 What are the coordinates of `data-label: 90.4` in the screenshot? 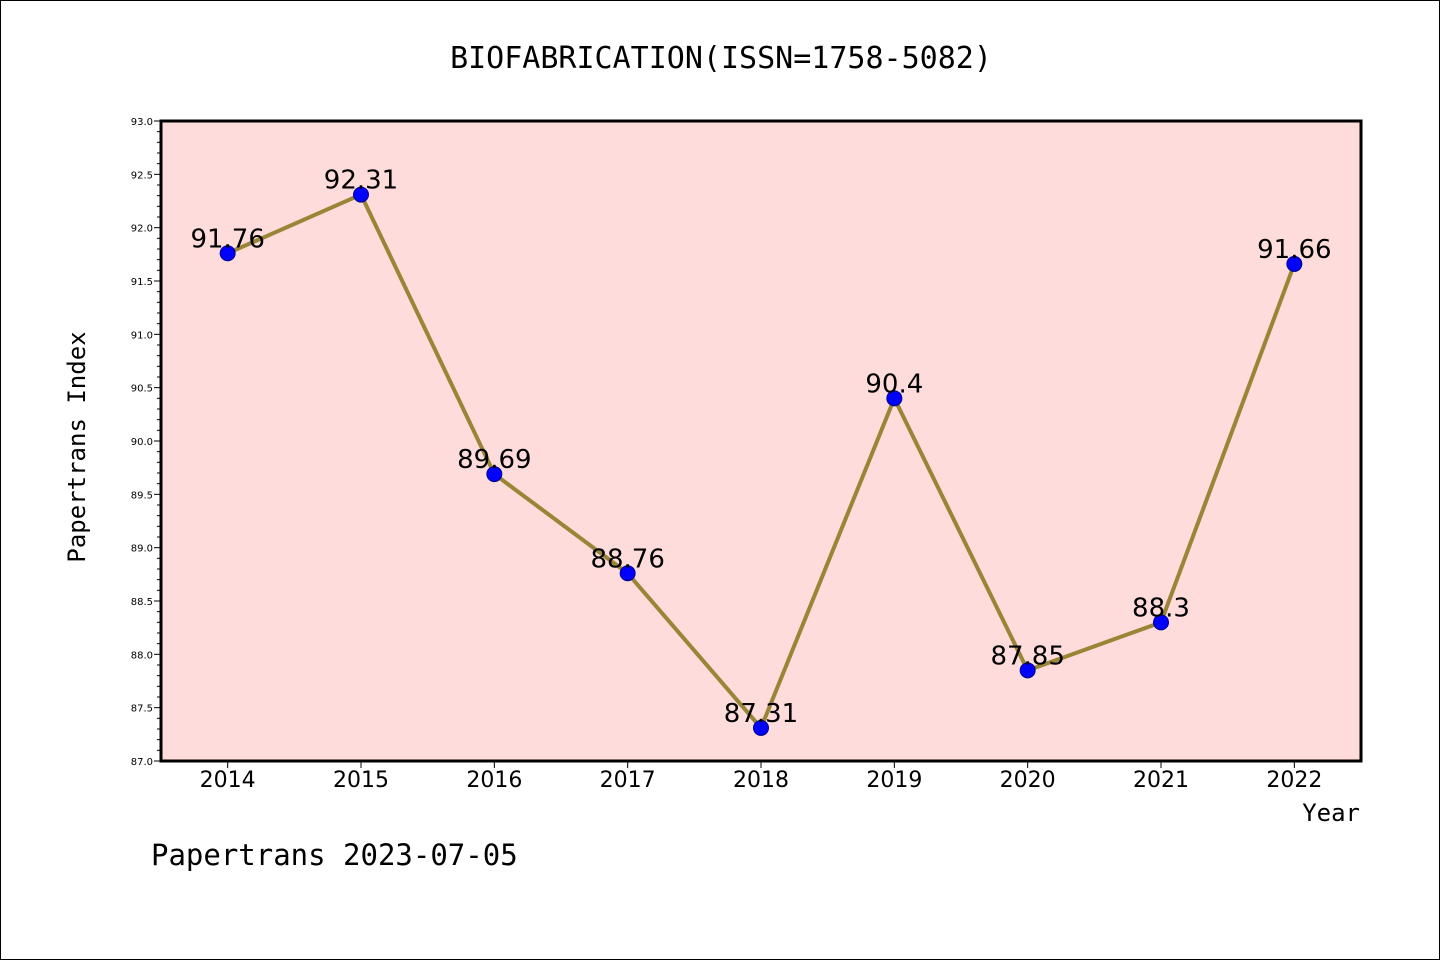 It's located at (894, 384).